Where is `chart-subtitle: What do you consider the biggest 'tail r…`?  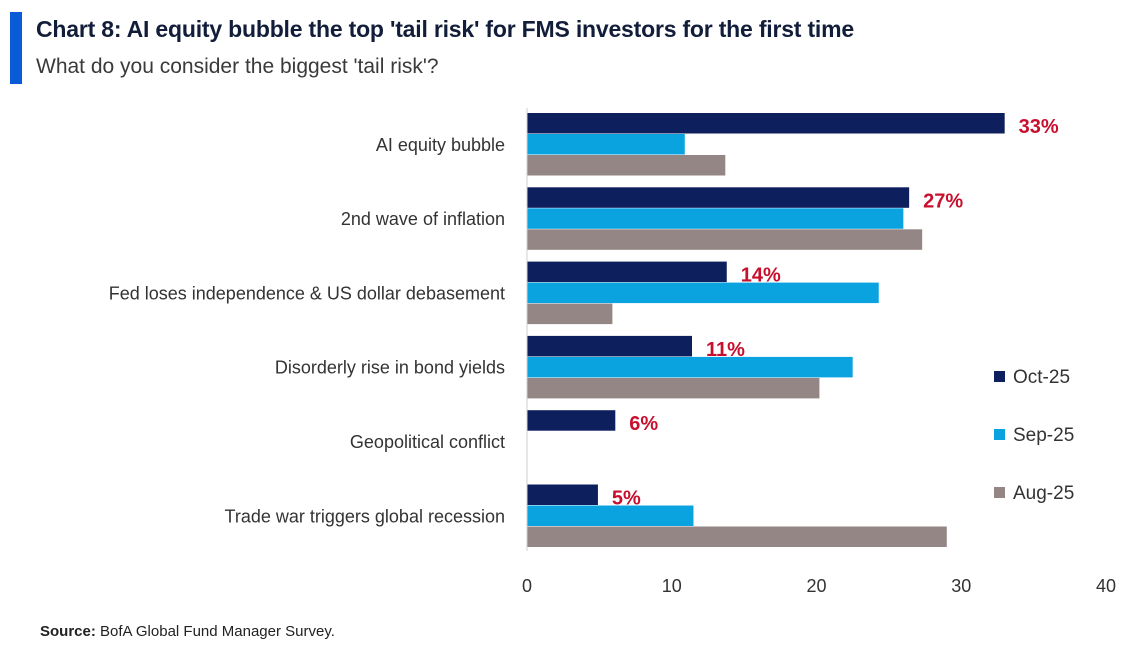 chart-subtitle: What do you consider the biggest 'tail r… is located at coordinates (237, 66).